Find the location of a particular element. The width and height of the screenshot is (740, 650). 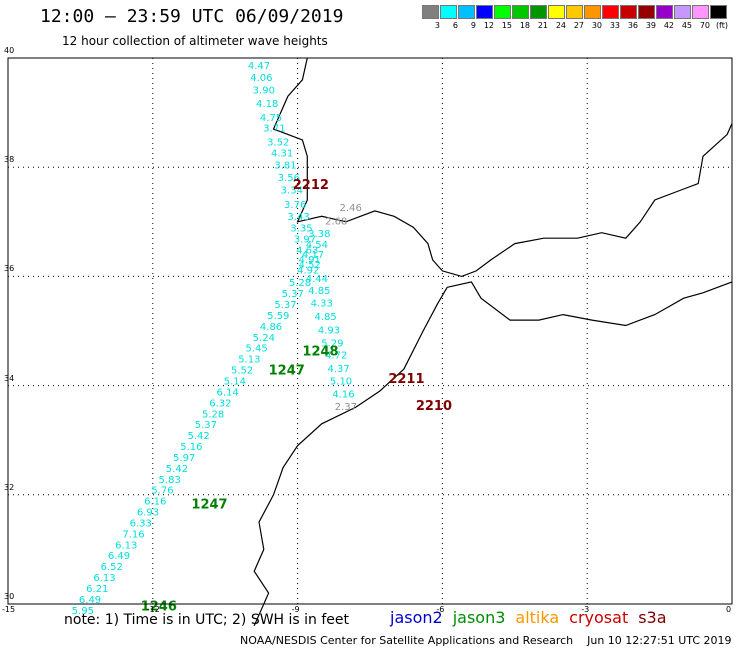

color-legend: 3 6 9 12 15 18 21 24 27 30 33 36 39 42 45 70 (ft) is located at coordinates (575, 17).